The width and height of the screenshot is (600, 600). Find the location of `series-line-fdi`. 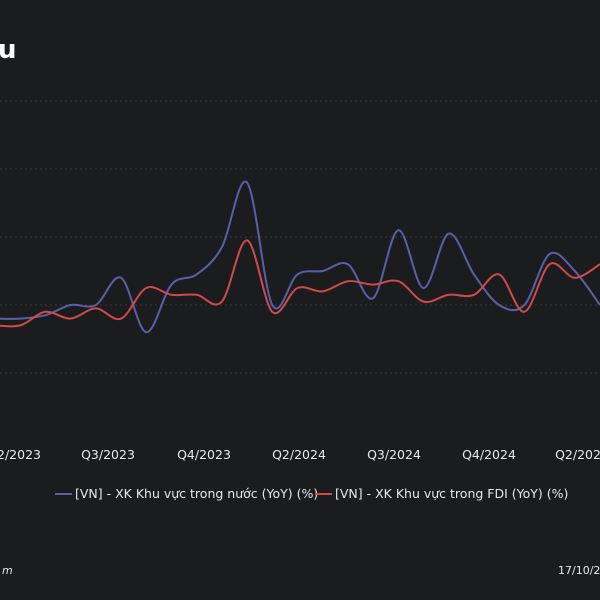

series-line-fdi is located at coordinates (300, 283).